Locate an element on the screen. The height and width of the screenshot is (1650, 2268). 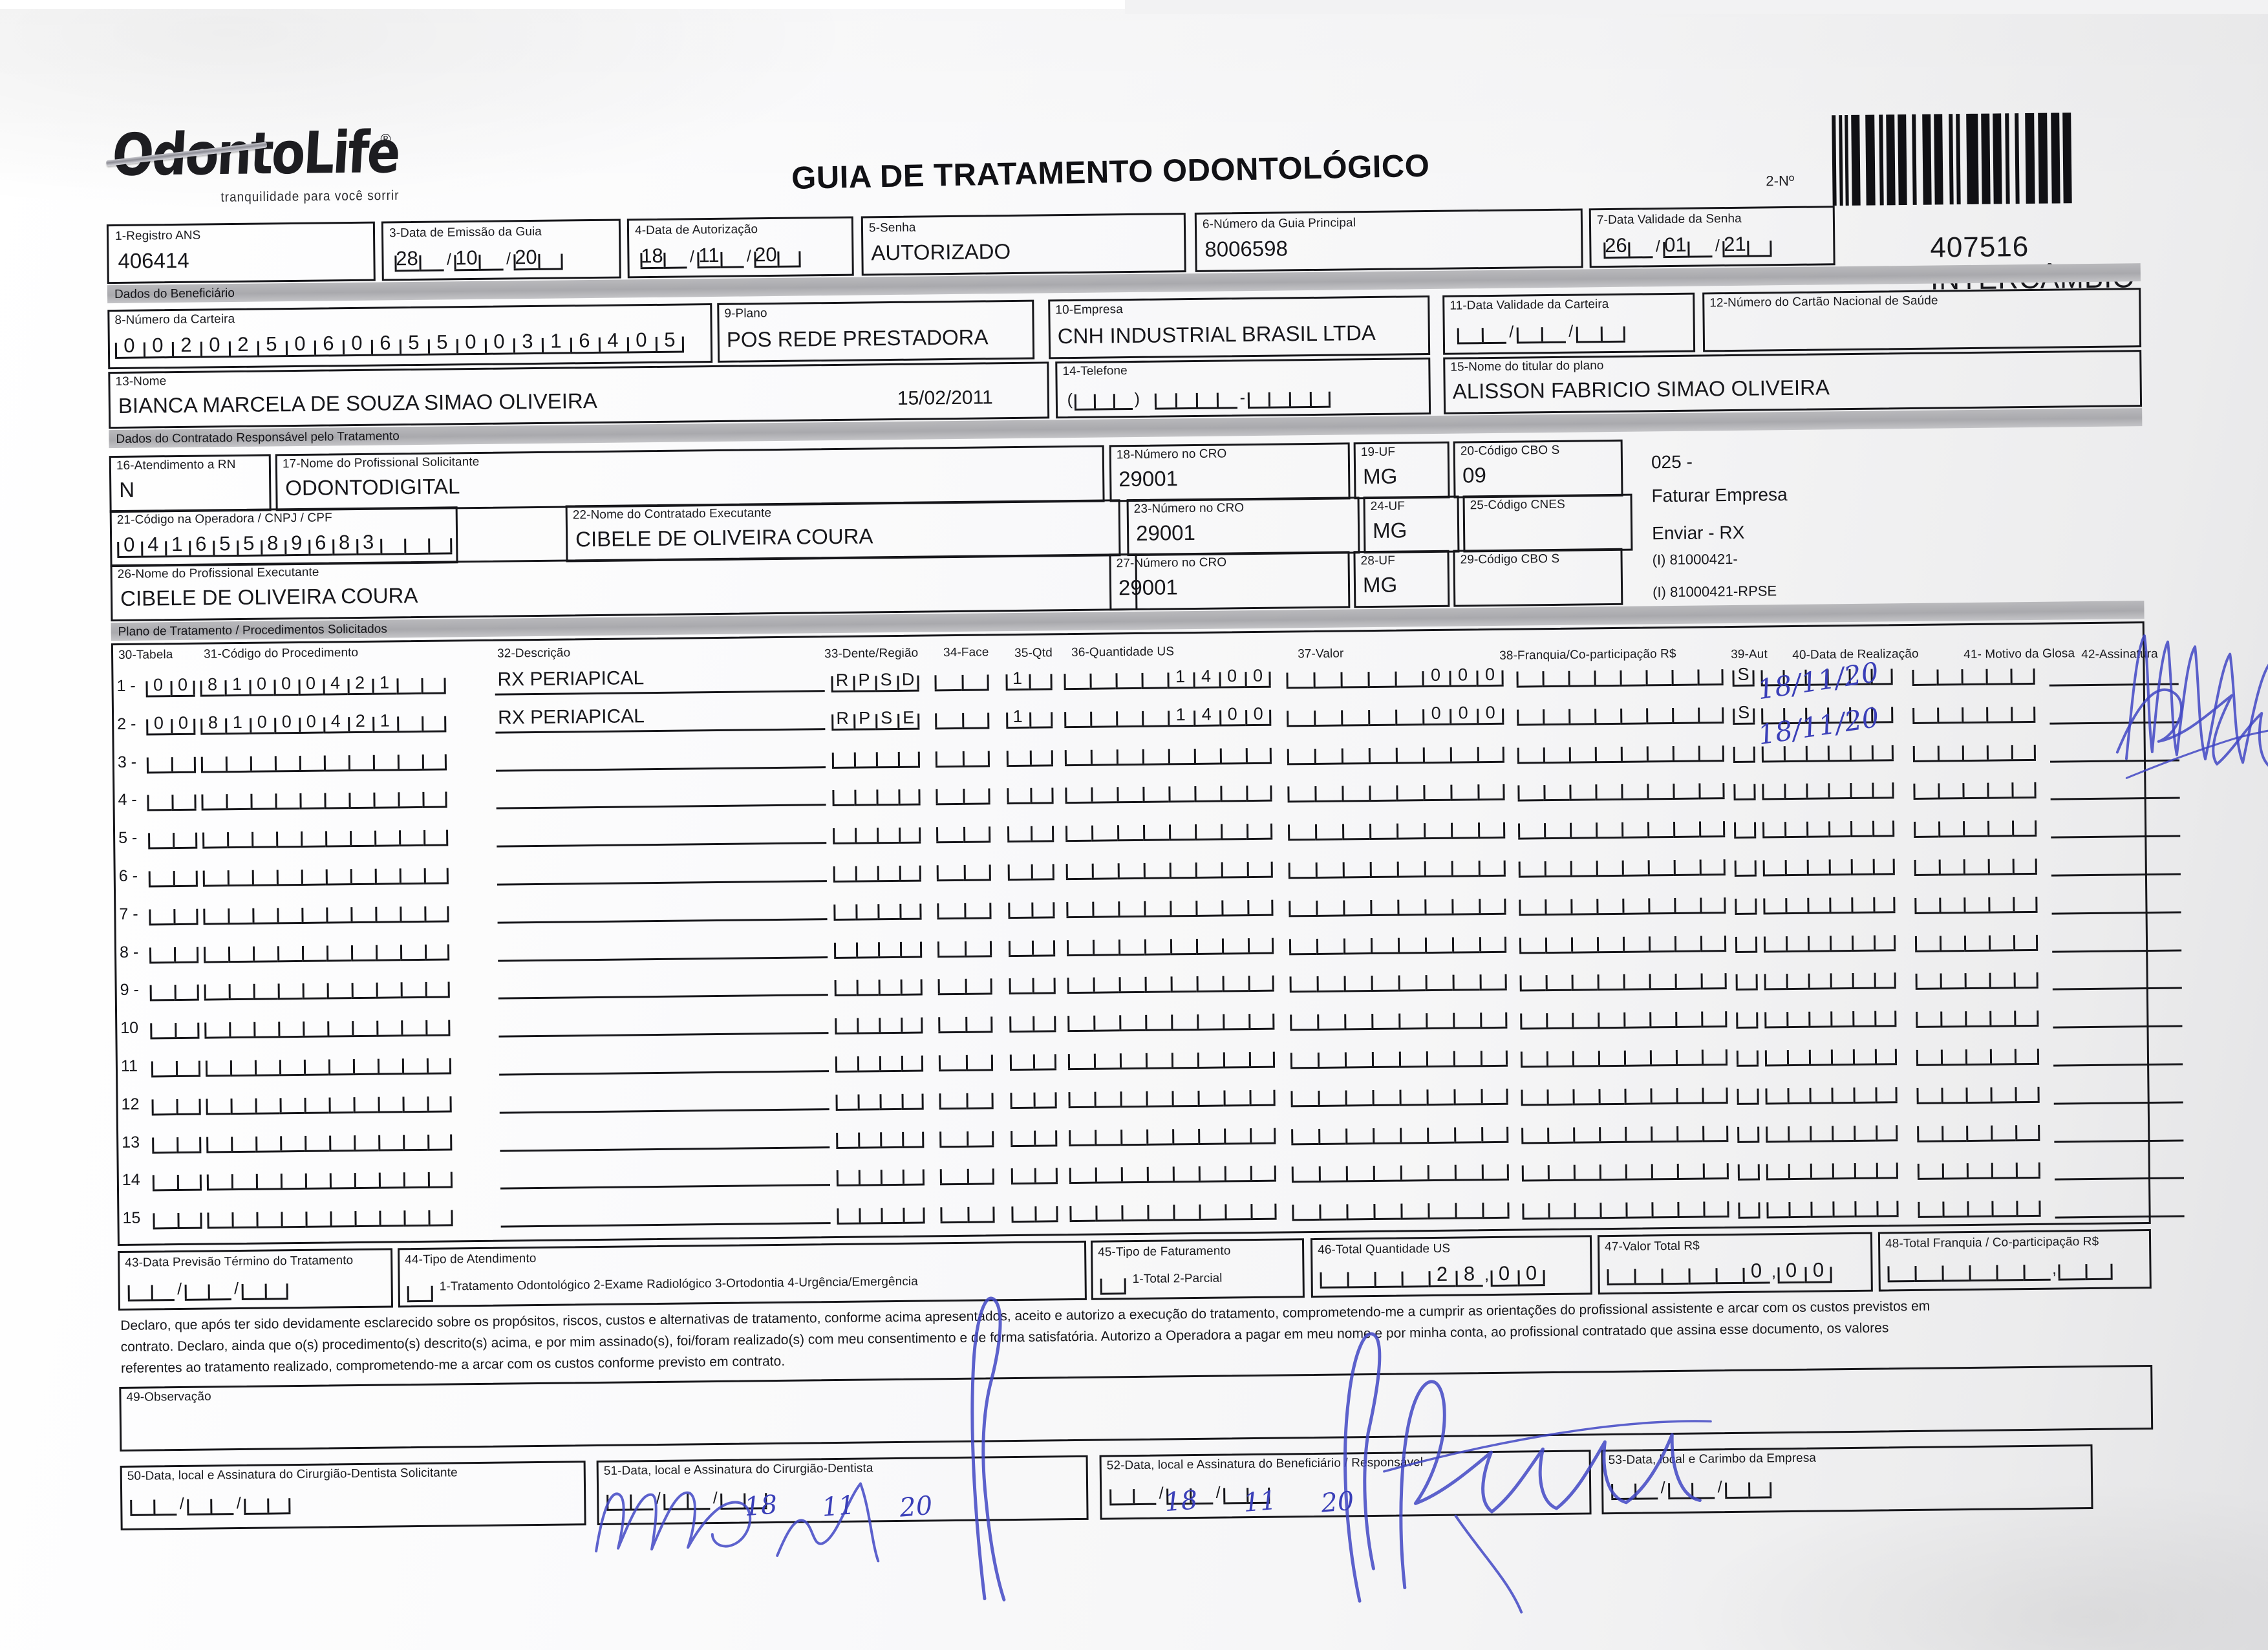
row-10-field-39-aut is located at coordinates (1747, 1017).